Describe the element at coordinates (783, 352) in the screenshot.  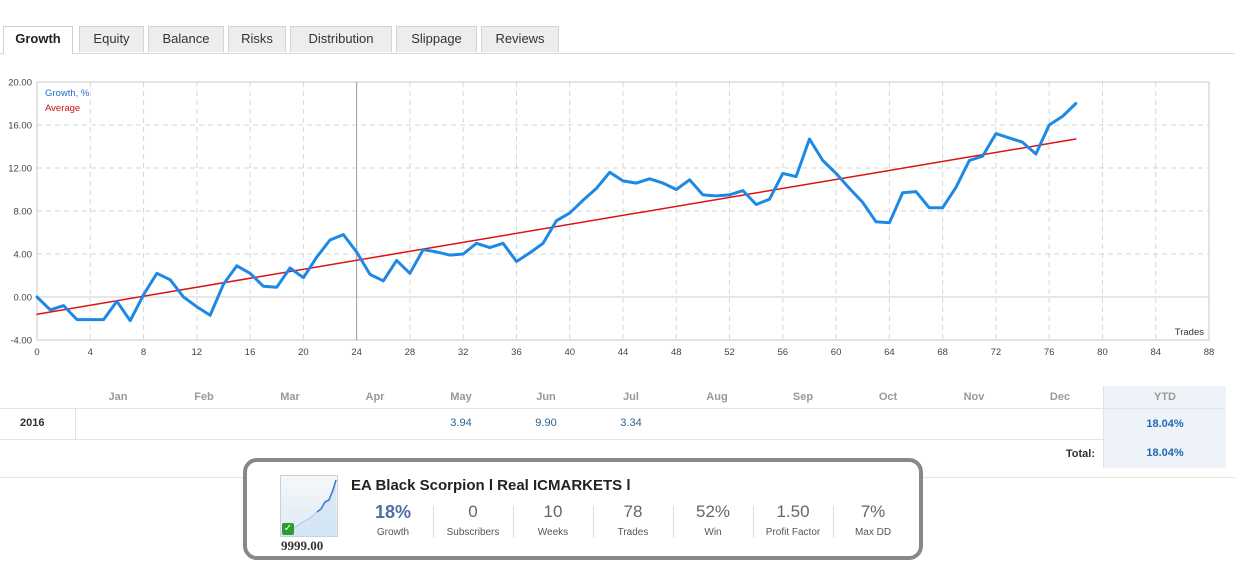
I see `x-tick-label: 56` at that location.